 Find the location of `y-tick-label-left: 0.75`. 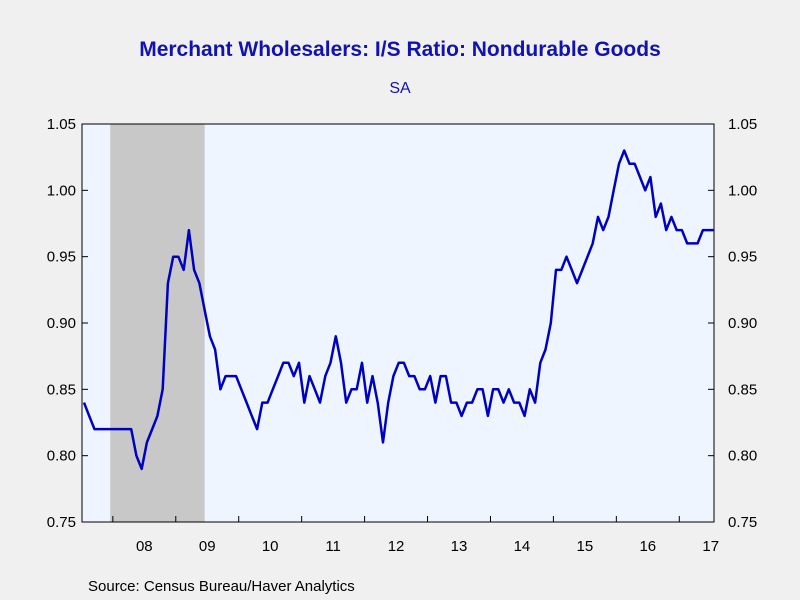

y-tick-label-left: 0.75 is located at coordinates (61, 522).